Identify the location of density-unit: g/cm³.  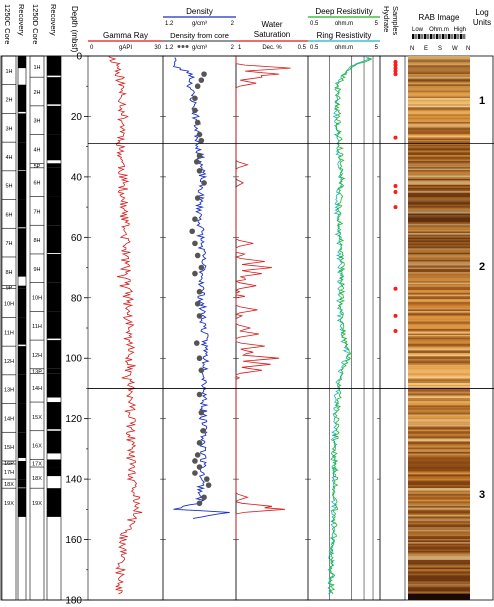
(199, 24).